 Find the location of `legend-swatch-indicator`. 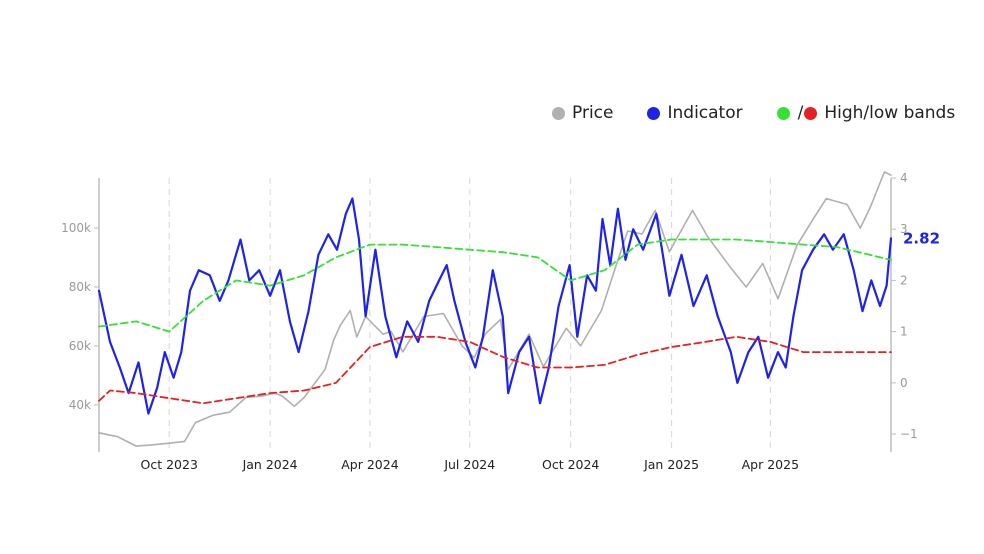

legend-swatch-indicator is located at coordinates (654, 113).